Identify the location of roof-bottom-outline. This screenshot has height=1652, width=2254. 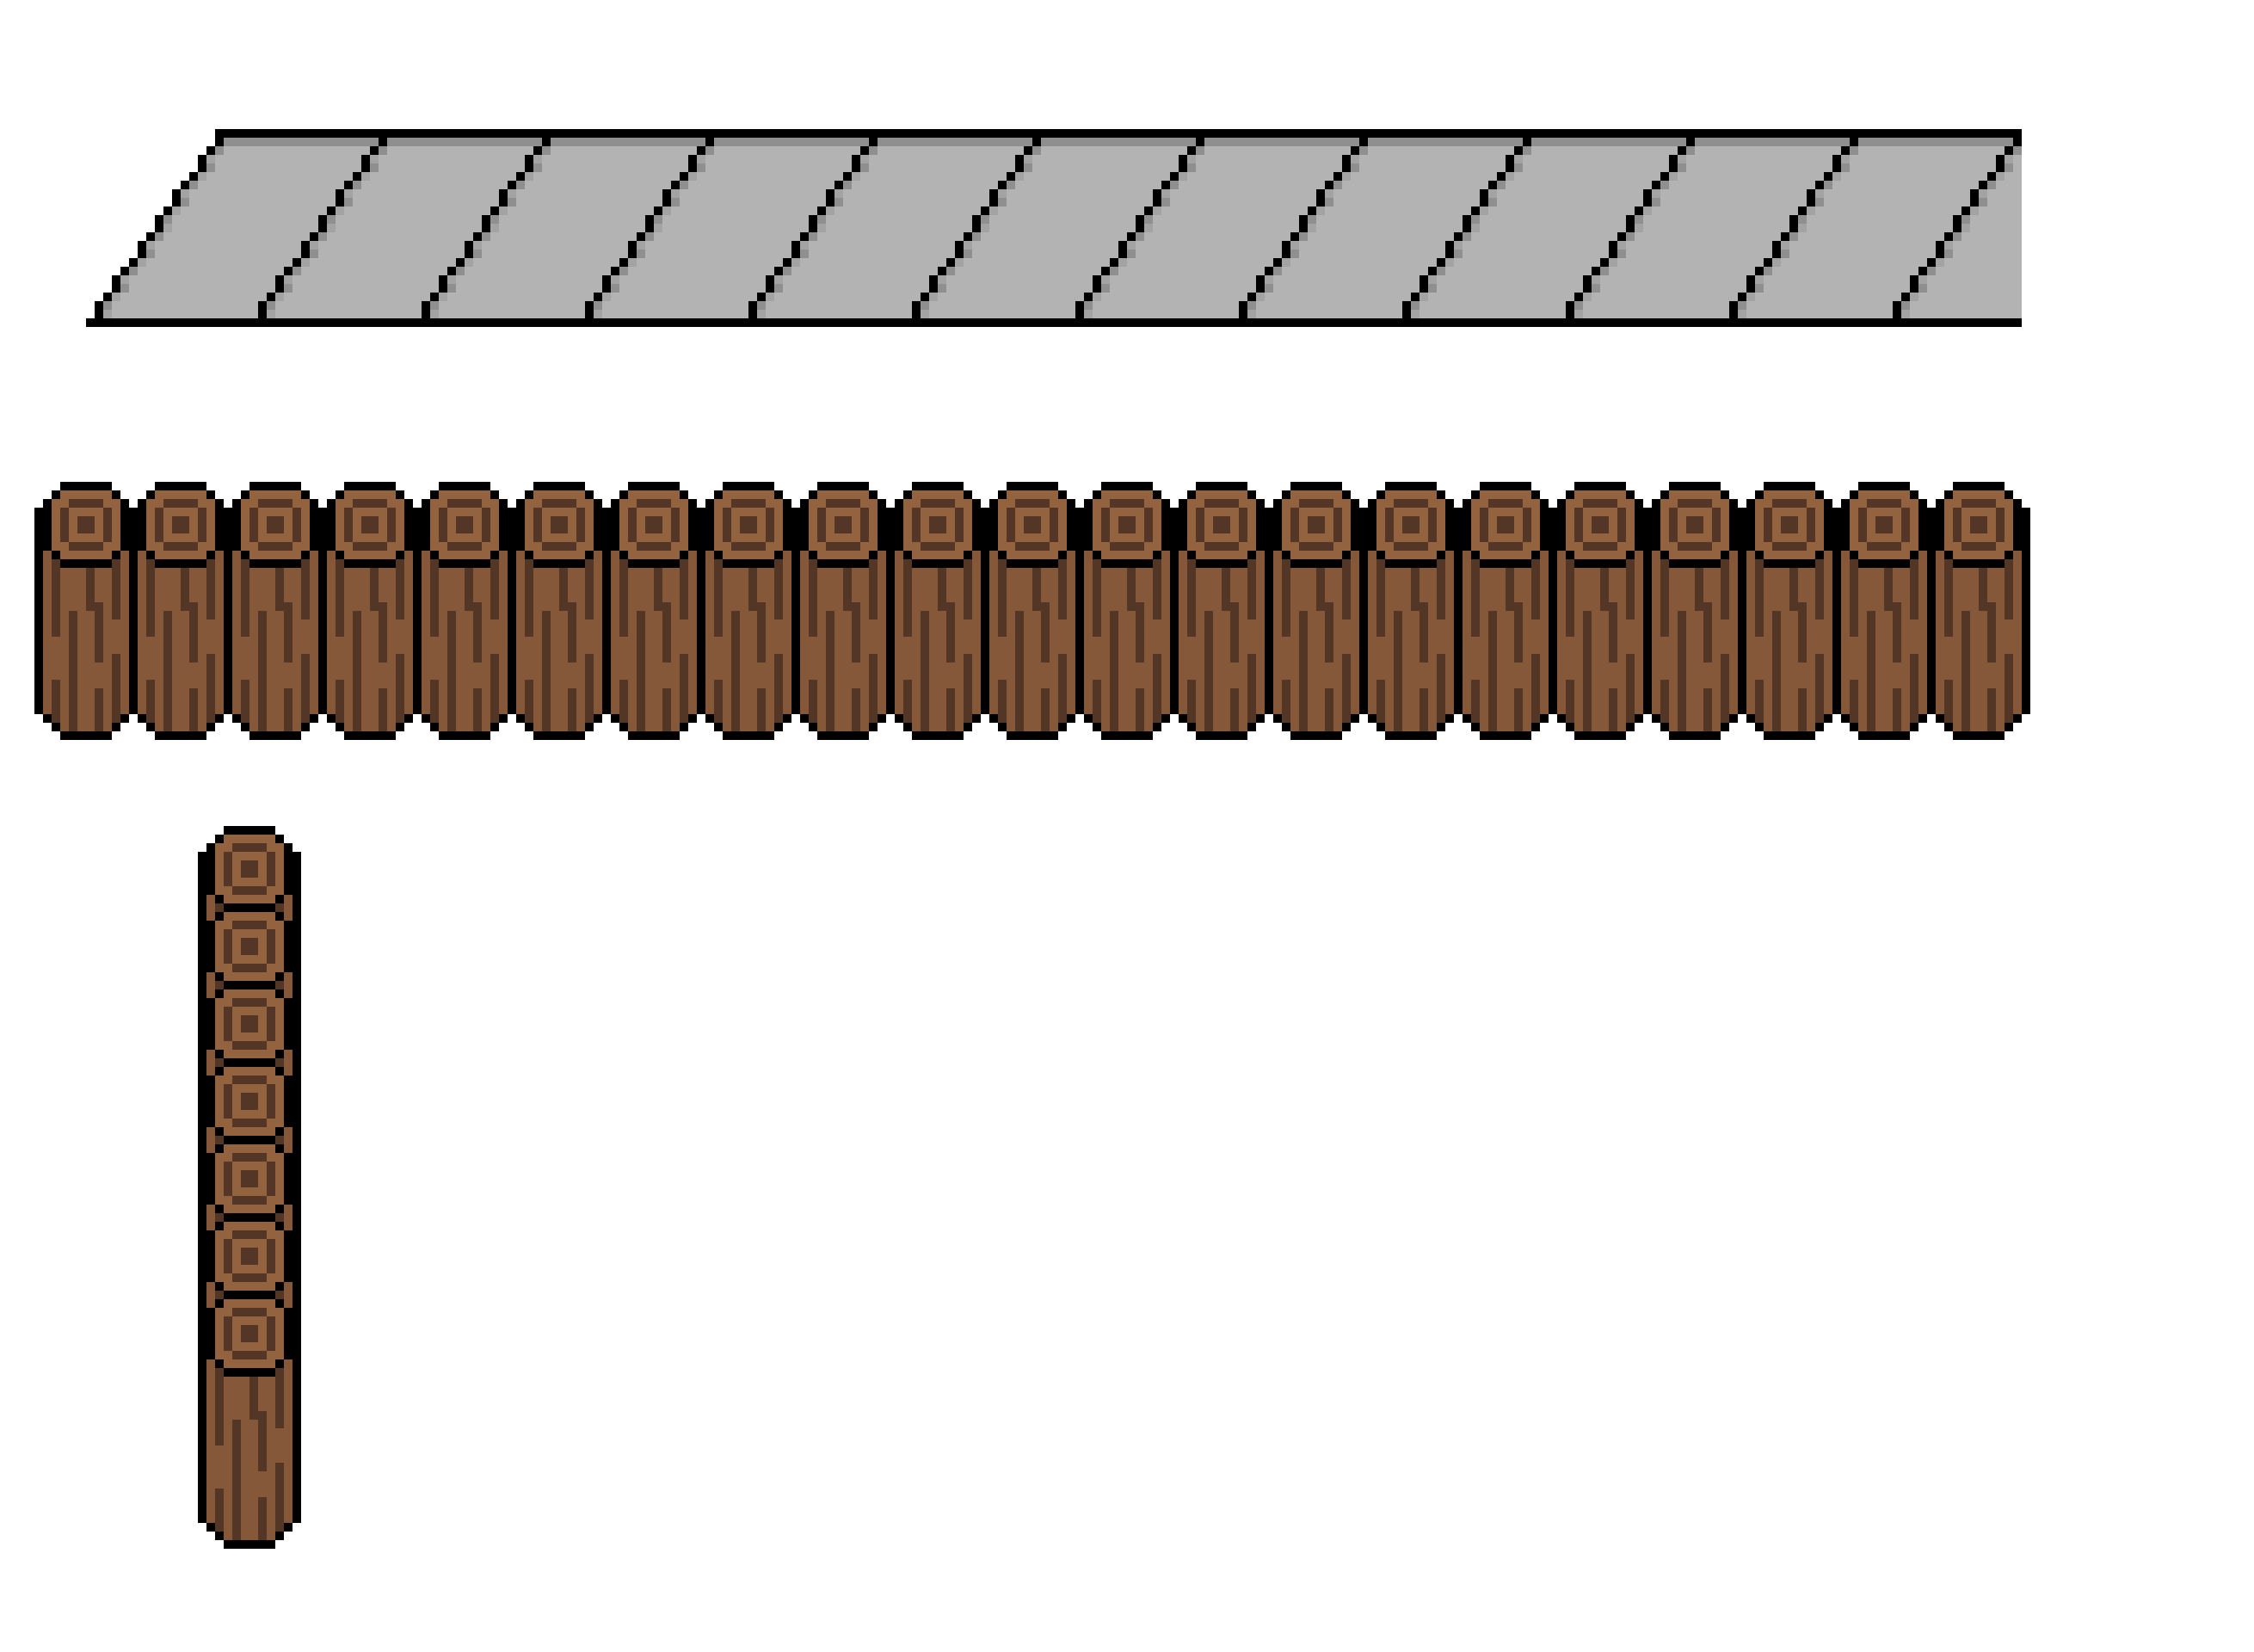
(1054, 322).